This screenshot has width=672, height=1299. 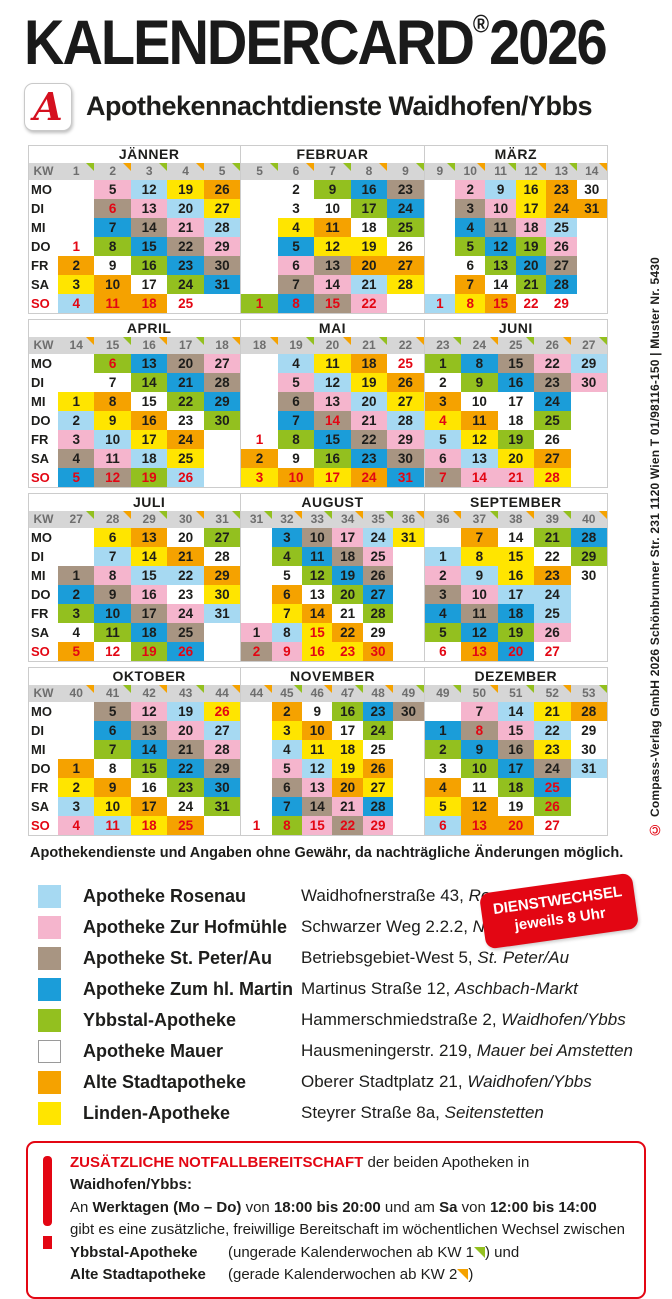 I want to click on pharmacy-name: Apotheke St. Peter/Au, so click(x=178, y=957).